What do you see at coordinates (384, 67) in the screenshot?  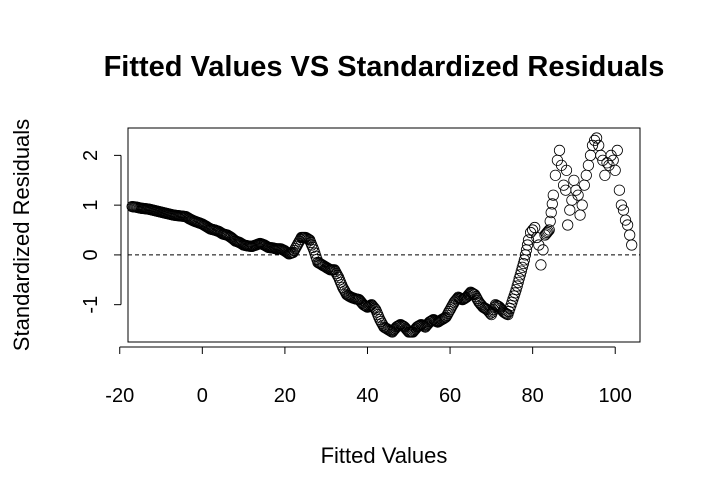 I see `chart-title: Fitted Values VS Standardized Residuals` at bounding box center [384, 67].